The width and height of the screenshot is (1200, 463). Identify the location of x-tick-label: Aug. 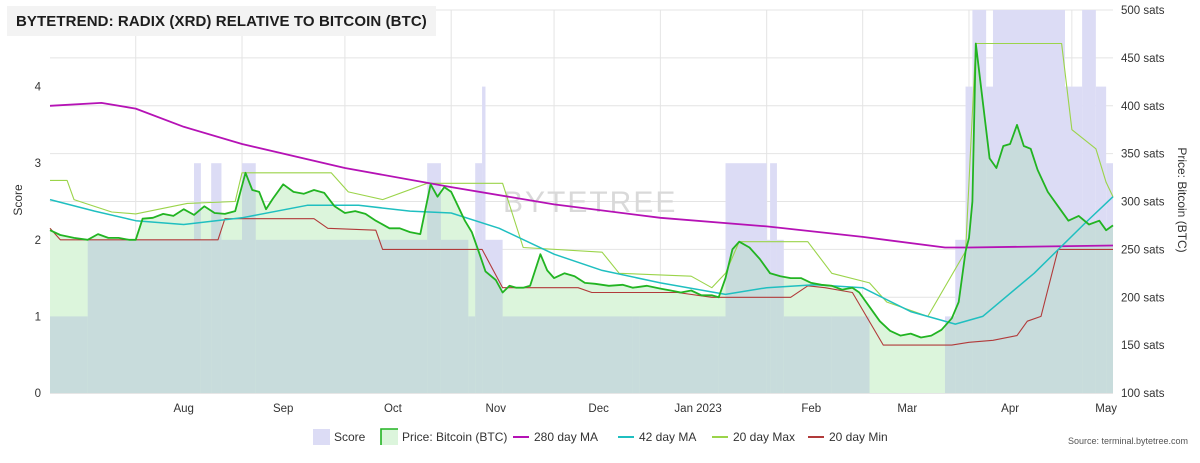
(183, 409).